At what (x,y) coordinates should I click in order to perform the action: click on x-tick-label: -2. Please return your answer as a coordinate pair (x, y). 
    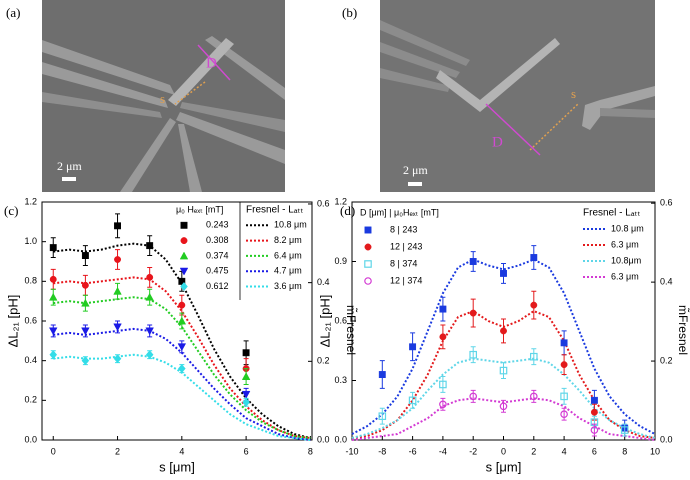
    Looking at the image, I should click on (473, 451).